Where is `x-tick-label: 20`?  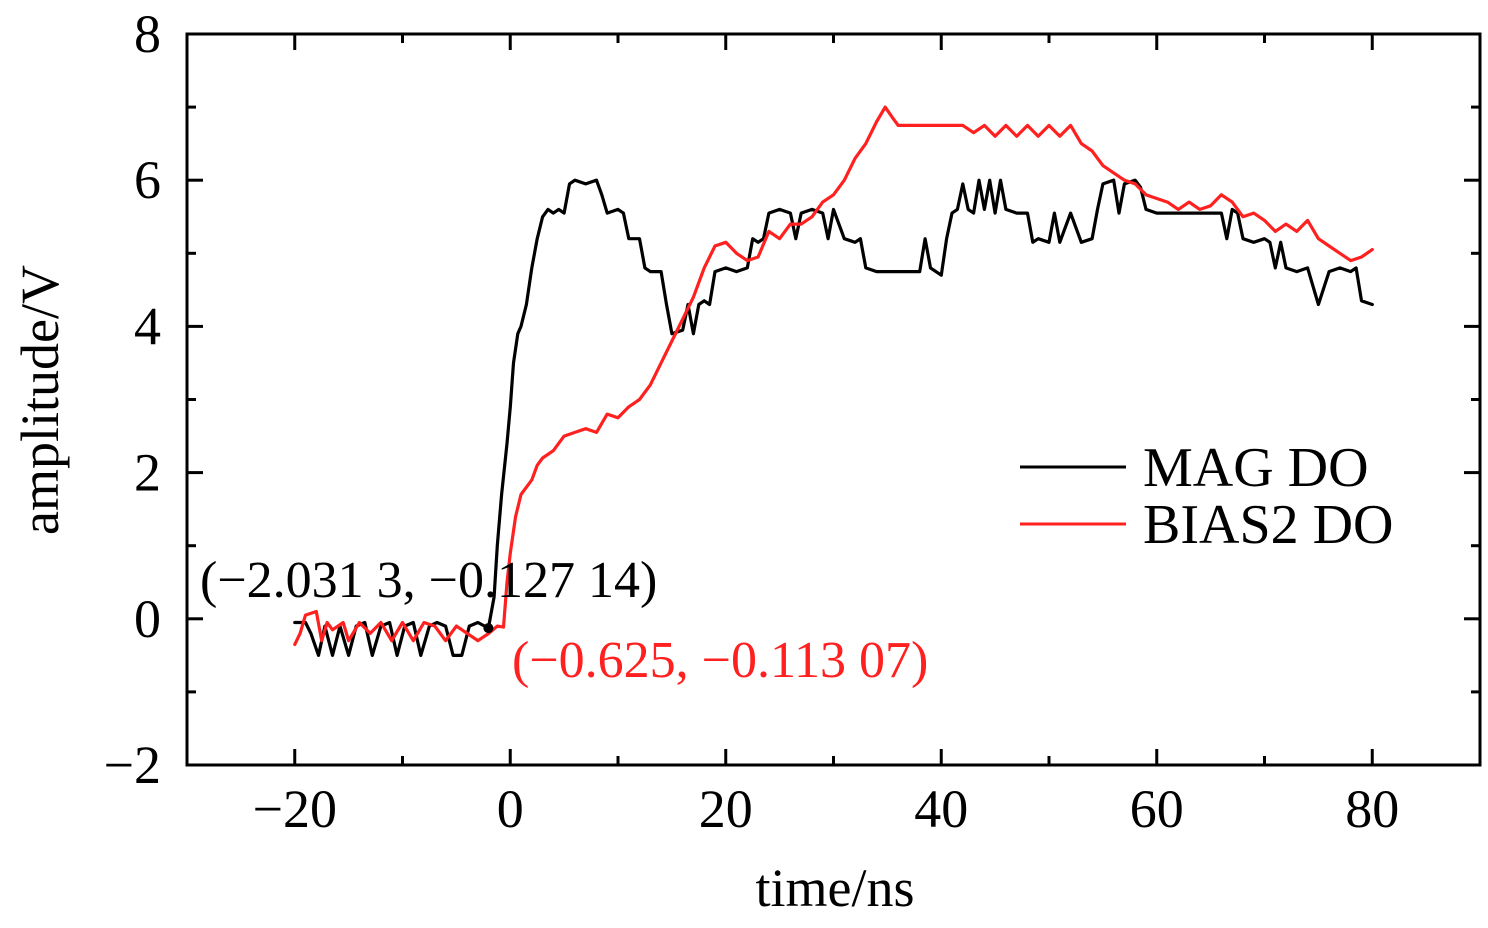 x-tick-label: 20 is located at coordinates (726, 809).